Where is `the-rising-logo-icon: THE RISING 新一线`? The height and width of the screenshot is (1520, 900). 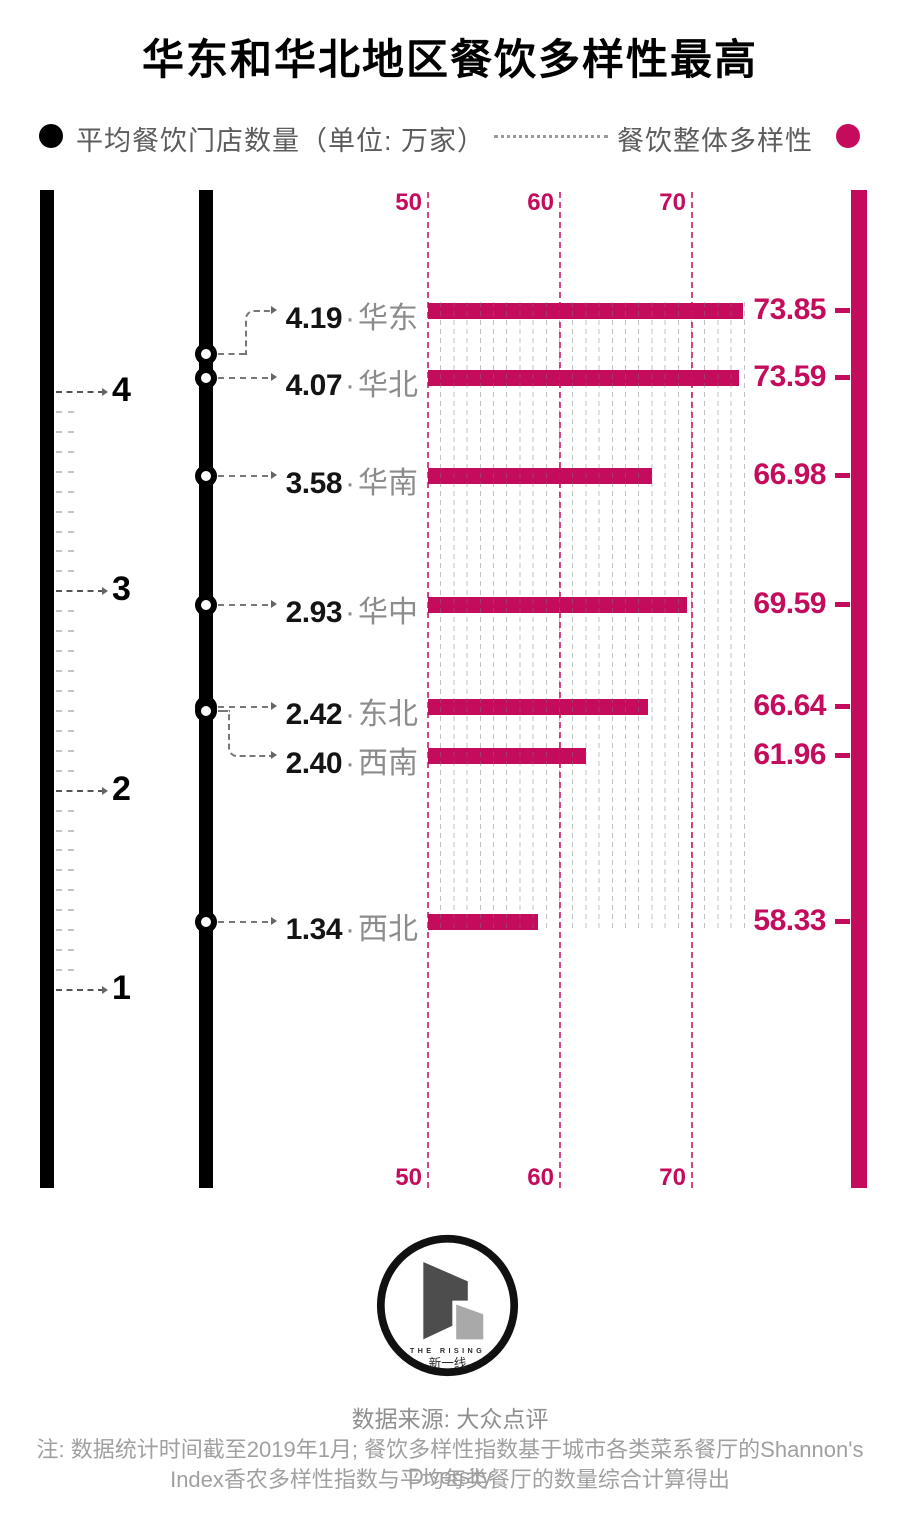
the-rising-logo-icon: THE RISING 新一线 is located at coordinates (447, 1305).